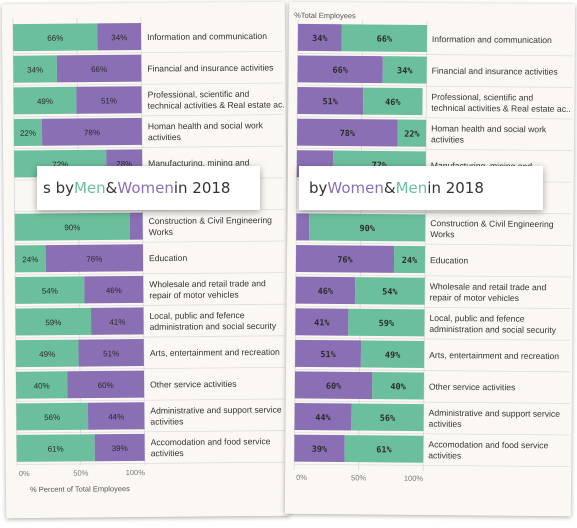 The height and width of the screenshot is (528, 577). Describe the element at coordinates (476, 318) in the screenshot. I see `category-label: Local, public and fefence` at that location.